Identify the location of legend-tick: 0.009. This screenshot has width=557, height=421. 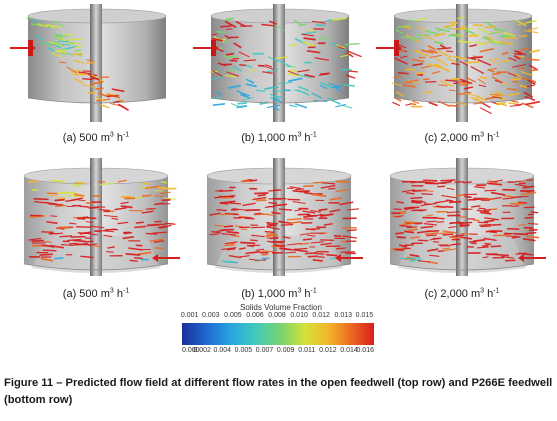
(285, 350).